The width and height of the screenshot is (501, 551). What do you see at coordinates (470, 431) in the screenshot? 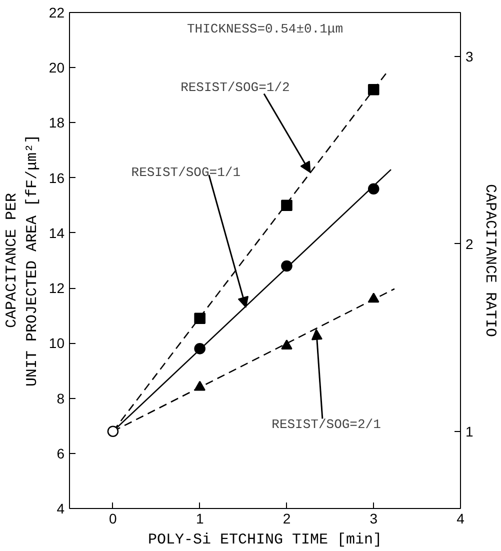
I see `y2-tick-label: 1` at bounding box center [470, 431].